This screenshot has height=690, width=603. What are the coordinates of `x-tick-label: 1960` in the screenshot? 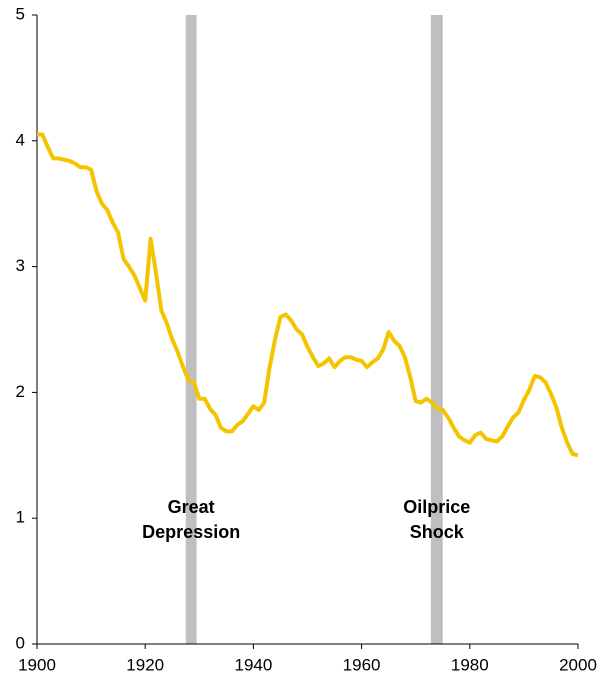 It's located at (362, 664).